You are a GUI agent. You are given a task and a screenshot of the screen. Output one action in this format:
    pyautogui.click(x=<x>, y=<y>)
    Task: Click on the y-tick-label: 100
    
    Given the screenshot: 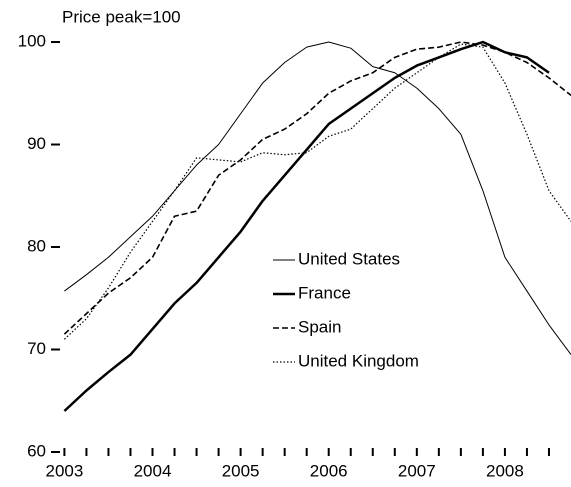 What is the action you would take?
    pyautogui.click(x=32, y=41)
    